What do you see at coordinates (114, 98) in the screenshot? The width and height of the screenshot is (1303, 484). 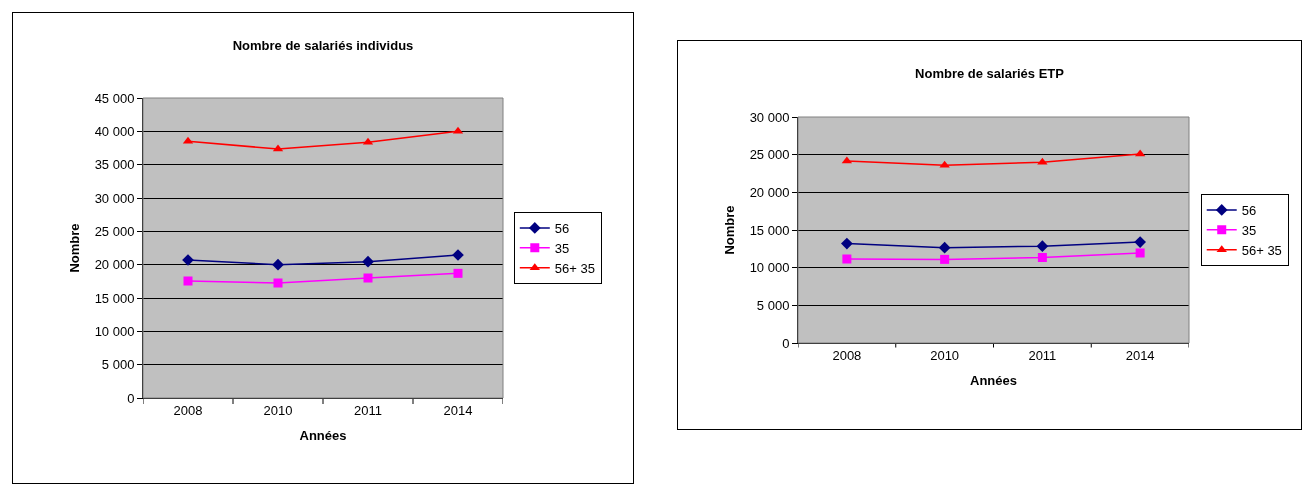 I see `y-tick-label: 45 000` at bounding box center [114, 98].